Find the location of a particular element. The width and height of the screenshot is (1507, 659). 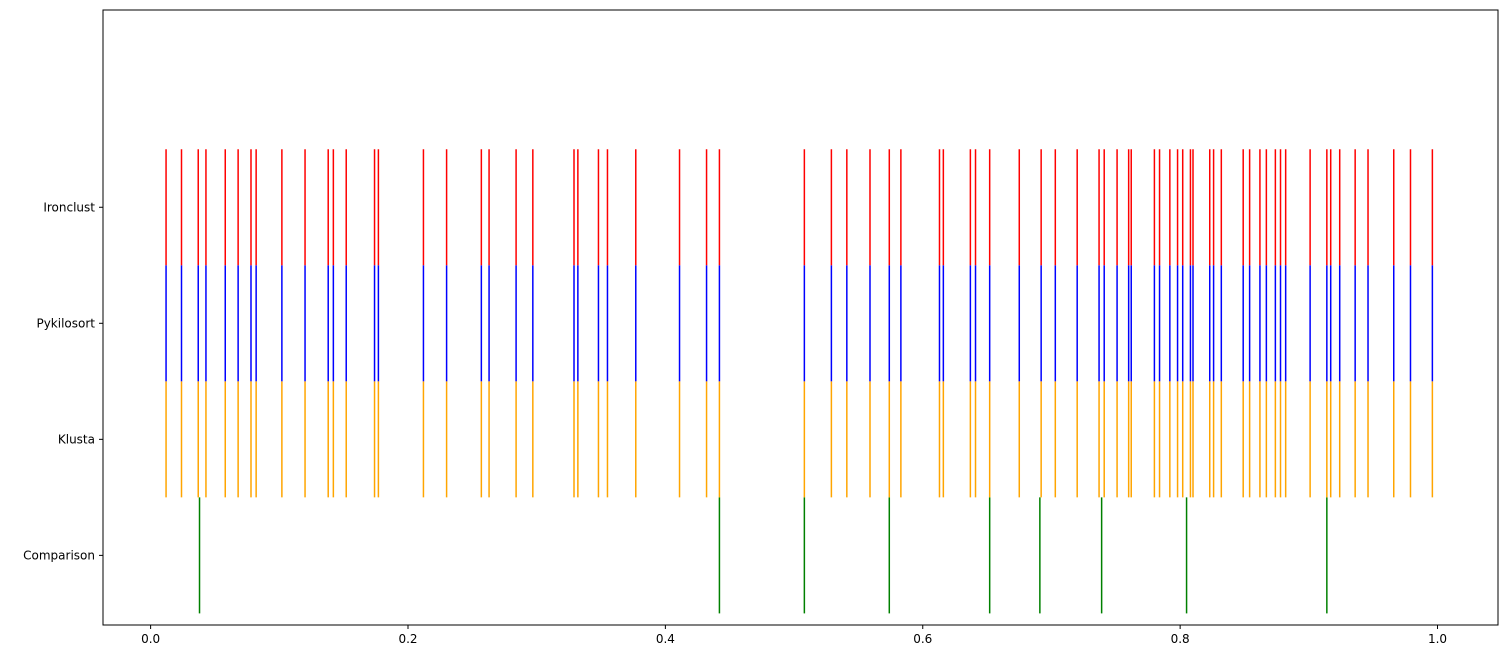

series-klusta is located at coordinates (799, 439).